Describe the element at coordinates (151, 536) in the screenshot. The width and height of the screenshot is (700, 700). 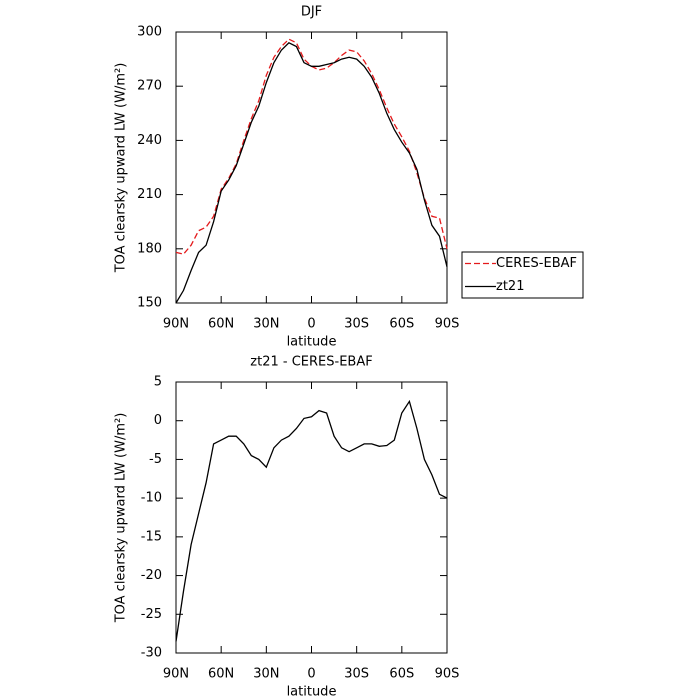
I see `y-tick-label: -15` at that location.